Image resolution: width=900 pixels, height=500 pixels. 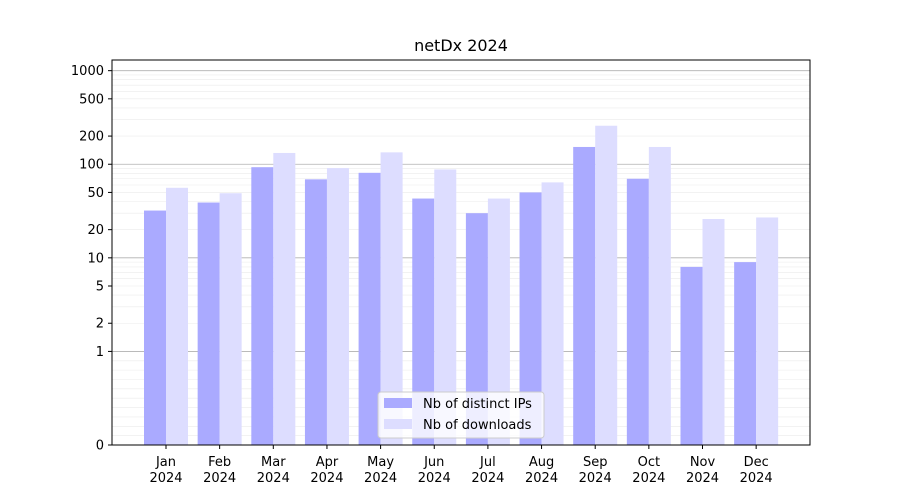 I want to click on chart-title: netDx 2024, so click(x=461, y=45).